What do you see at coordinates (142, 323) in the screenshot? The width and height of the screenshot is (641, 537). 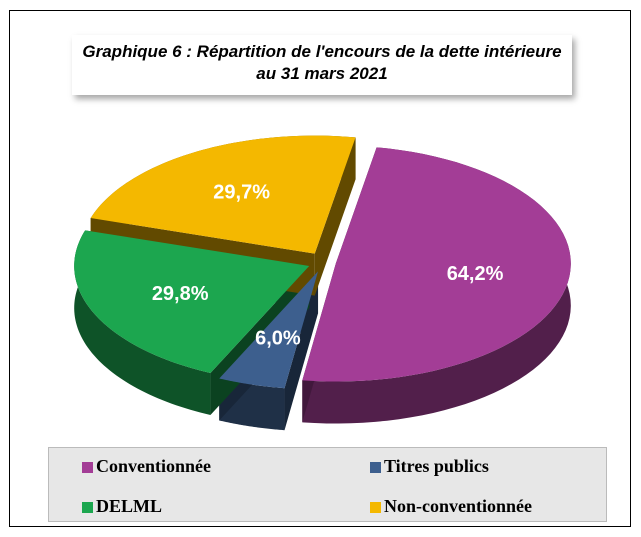 I see `slice-side` at bounding box center [142, 323].